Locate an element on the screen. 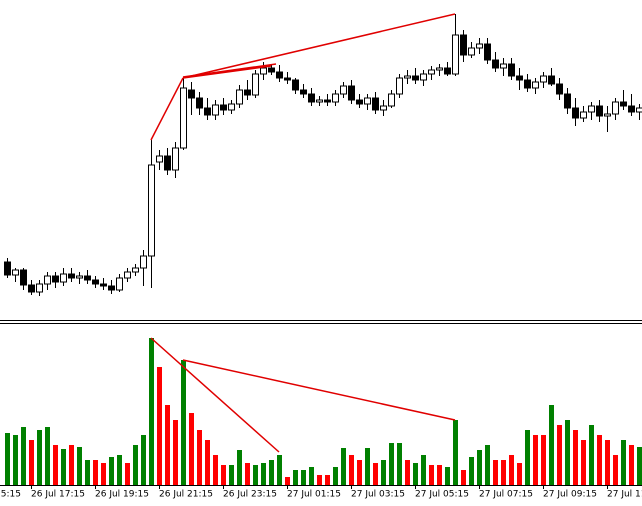 This screenshot has height=506, width=642. x-tick-label: 27 Jul 07:15 is located at coordinates (506, 495).